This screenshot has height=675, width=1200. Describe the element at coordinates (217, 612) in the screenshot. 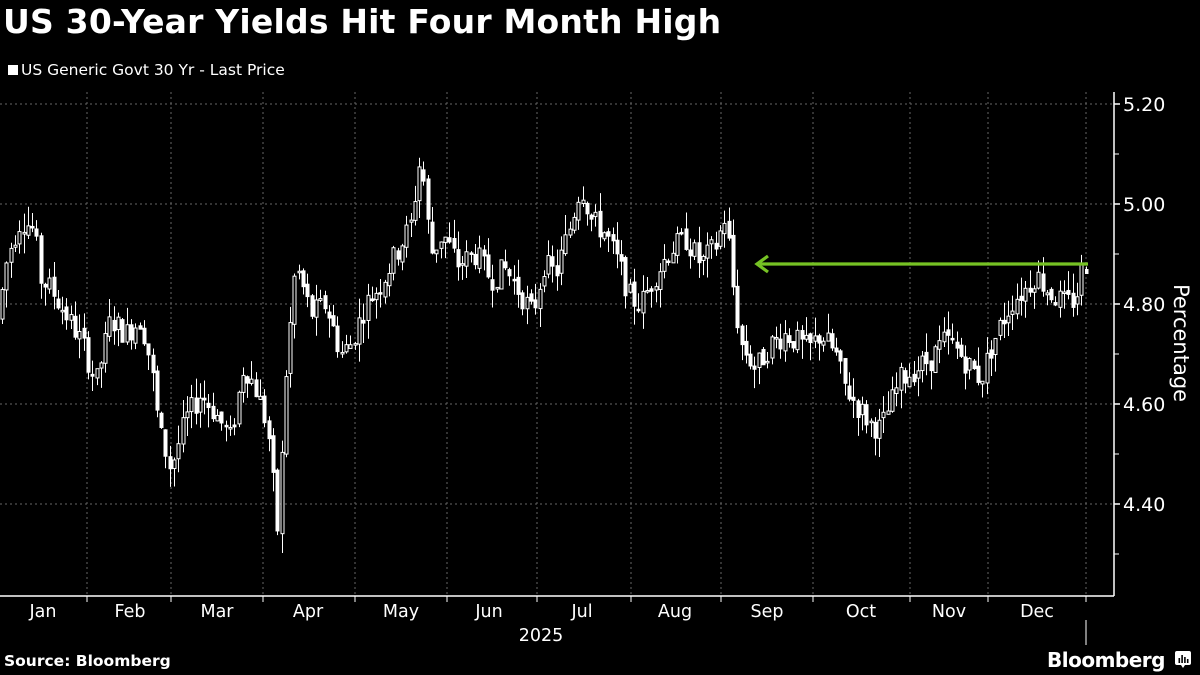

I see `x-tick-label: Mar` at that location.